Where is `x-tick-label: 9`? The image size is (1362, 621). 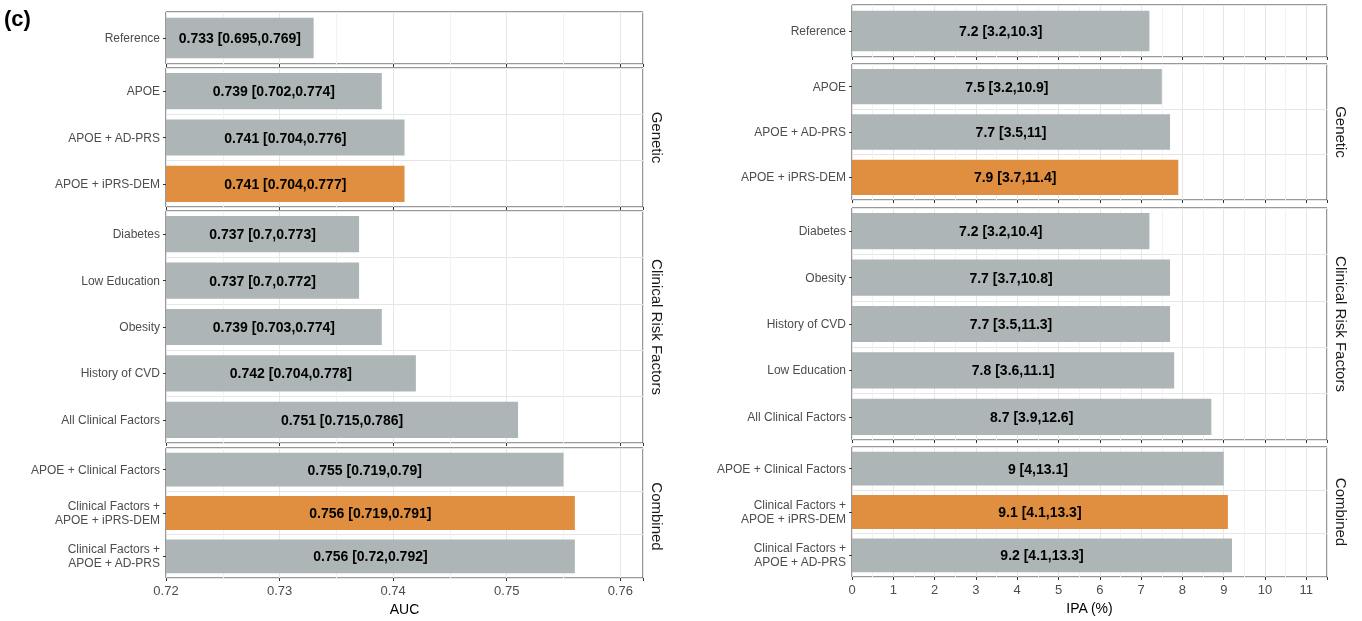
x-tick-label: 9 is located at coordinates (1224, 589).